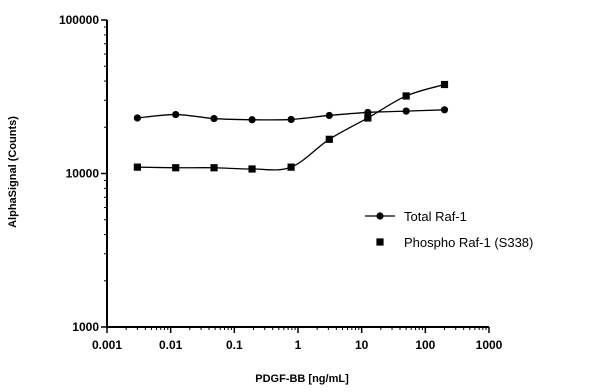  Describe the element at coordinates (435, 216) in the screenshot. I see `legend-label: Total Raf-1` at that location.